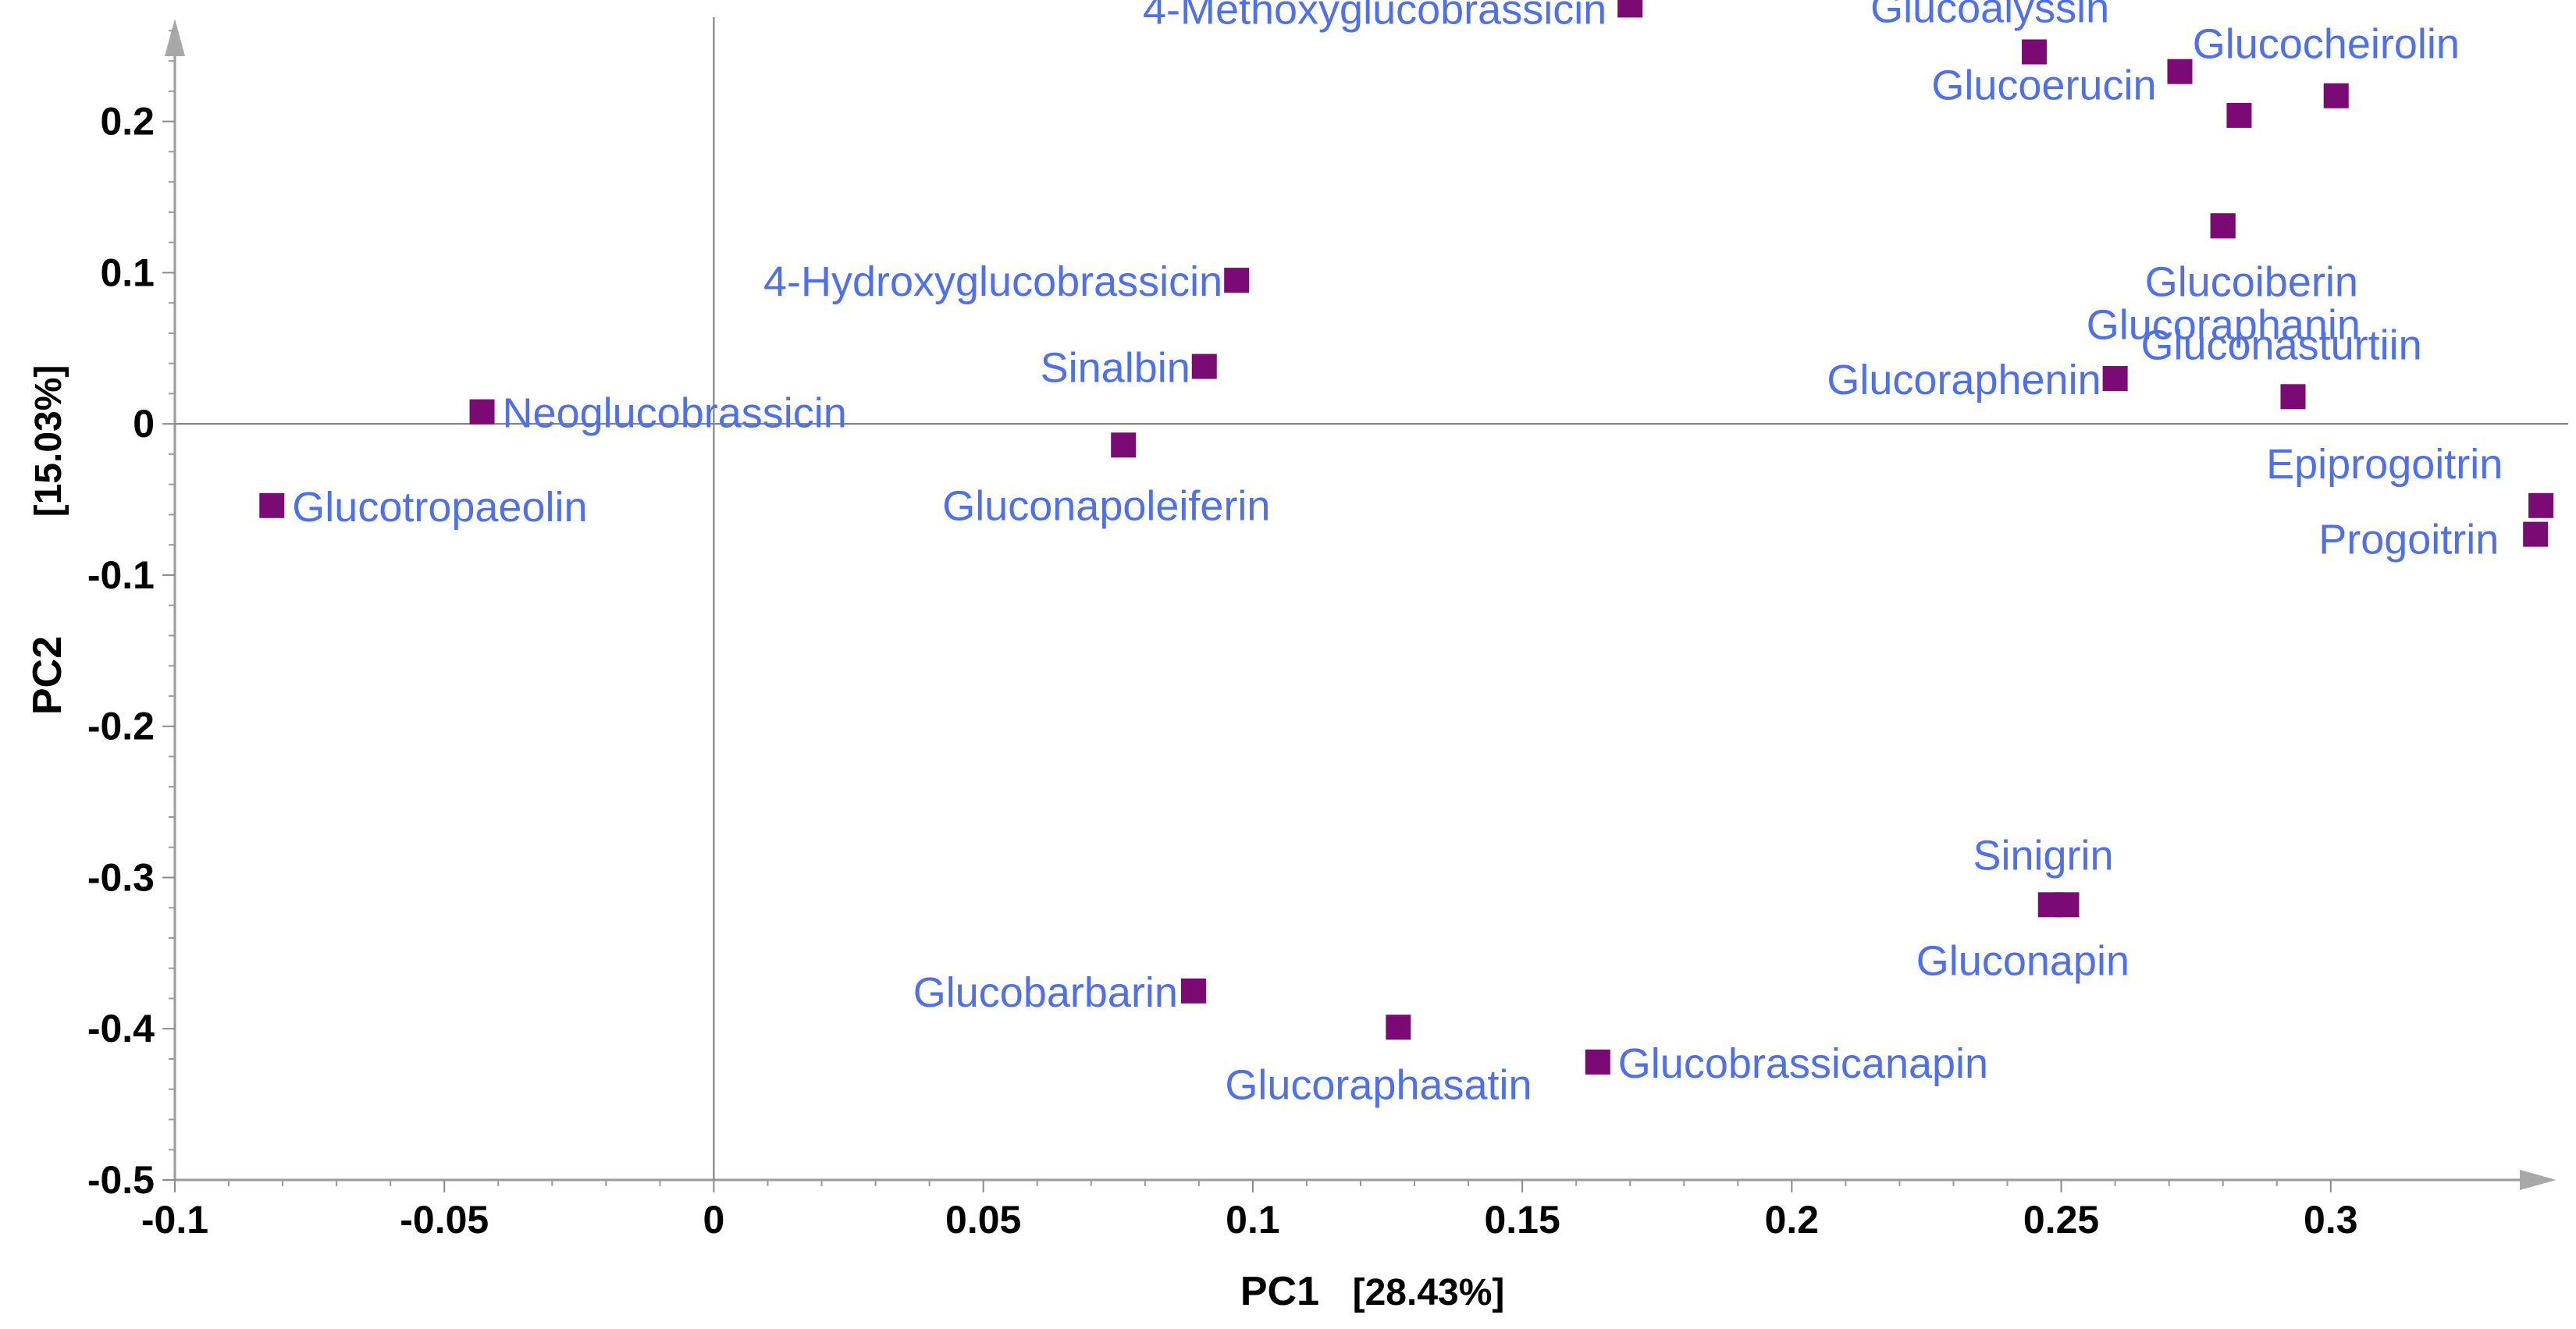 The width and height of the screenshot is (2576, 1329). What do you see at coordinates (2035, 52) in the screenshot?
I see `point-marker-glucoalyssin` at bounding box center [2035, 52].